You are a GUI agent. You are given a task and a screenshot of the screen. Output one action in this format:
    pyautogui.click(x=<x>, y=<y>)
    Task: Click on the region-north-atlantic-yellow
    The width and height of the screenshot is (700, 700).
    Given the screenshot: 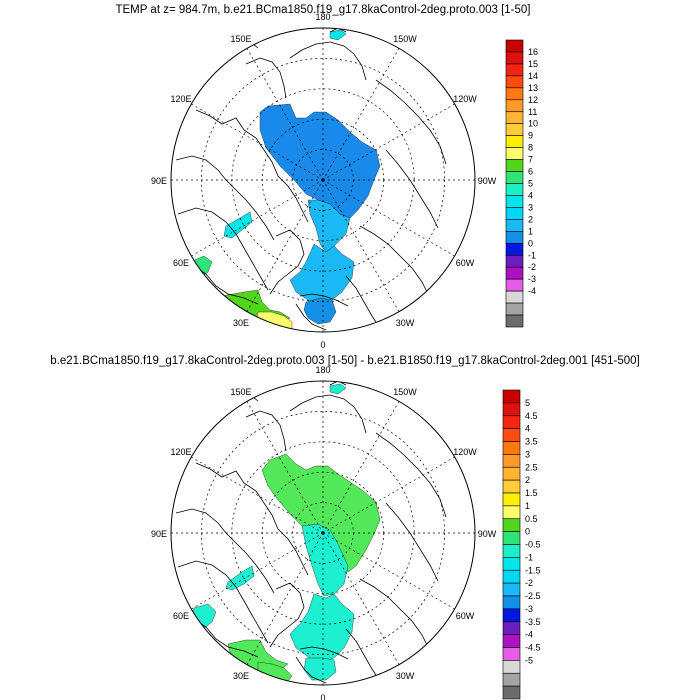 What is the action you would take?
    pyautogui.click(x=274, y=321)
    